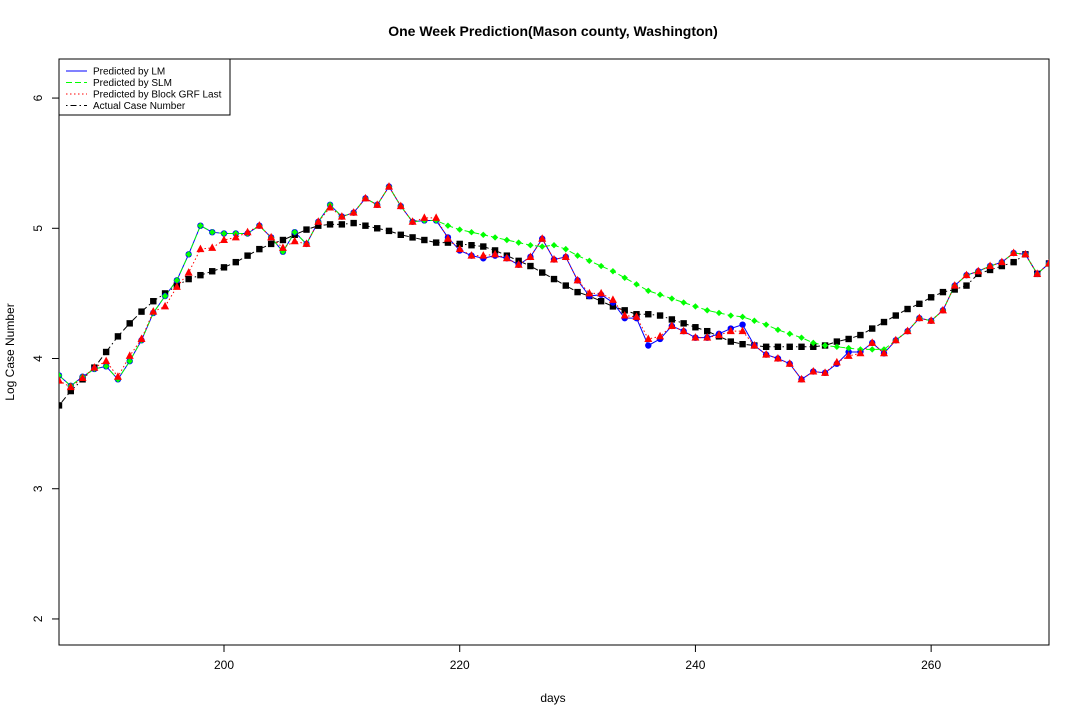 Image resolution: width=1080 pixels, height=720 pixels. Describe the element at coordinates (577, 658) in the screenshot. I see `x-axis: 200 220 240 260` at that location.